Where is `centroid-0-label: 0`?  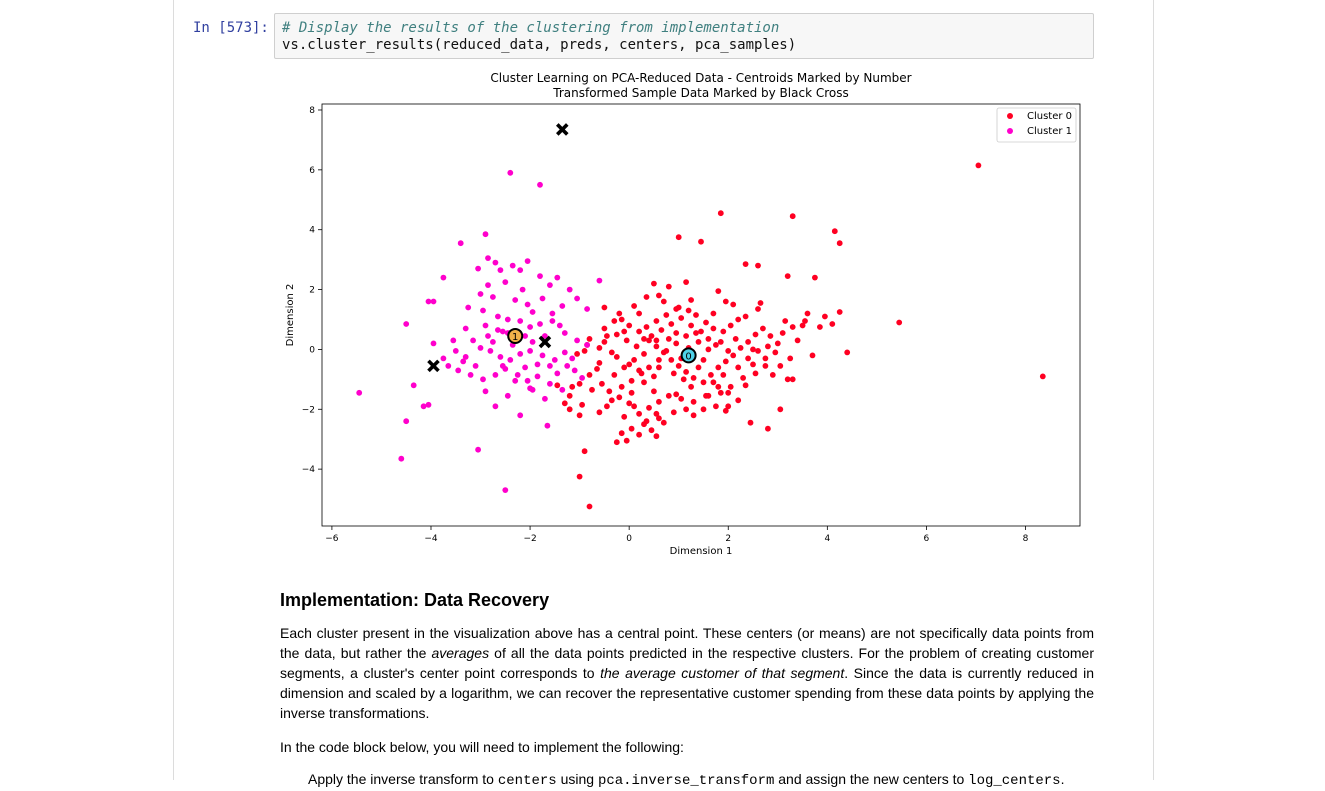
centroid-0-label: 0 is located at coordinates (688, 356).